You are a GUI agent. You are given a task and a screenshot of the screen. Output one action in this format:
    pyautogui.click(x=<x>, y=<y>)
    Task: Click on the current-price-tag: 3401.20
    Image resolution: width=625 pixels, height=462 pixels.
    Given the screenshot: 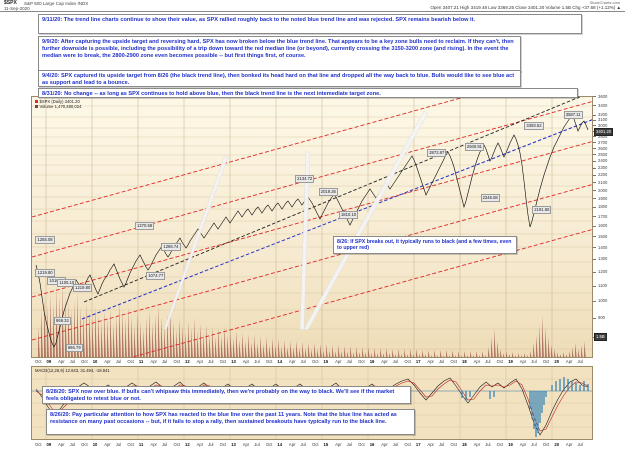 What is the action you would take?
    pyautogui.click(x=604, y=132)
    